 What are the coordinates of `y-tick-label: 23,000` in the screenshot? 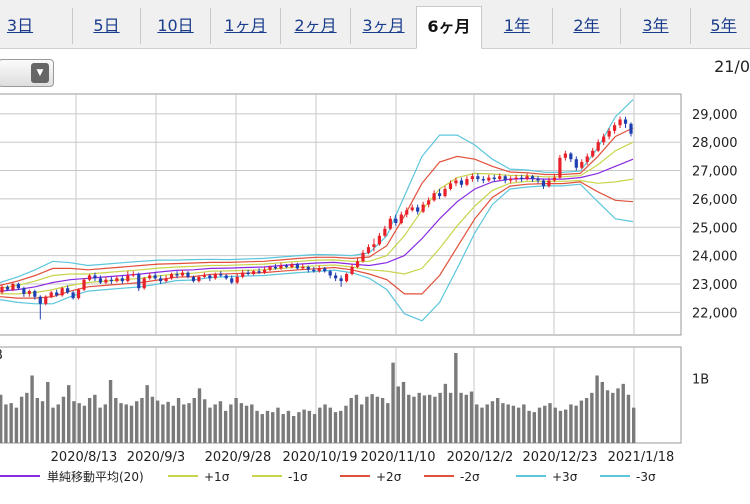 It's located at (715, 285).